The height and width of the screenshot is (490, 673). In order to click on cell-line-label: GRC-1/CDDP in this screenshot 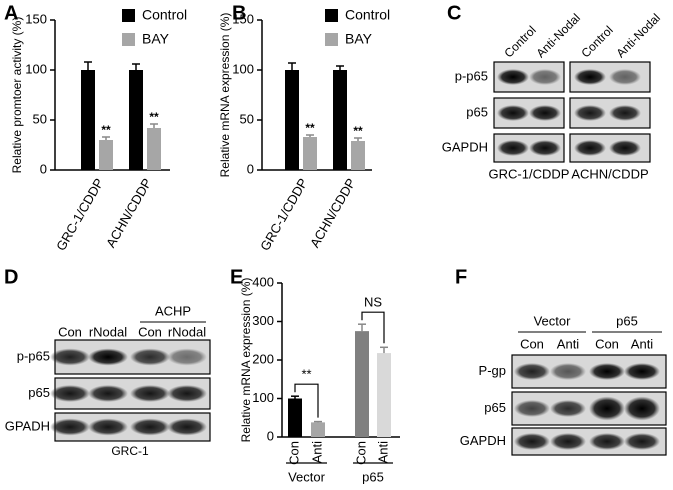, I will do `click(529, 173)`.